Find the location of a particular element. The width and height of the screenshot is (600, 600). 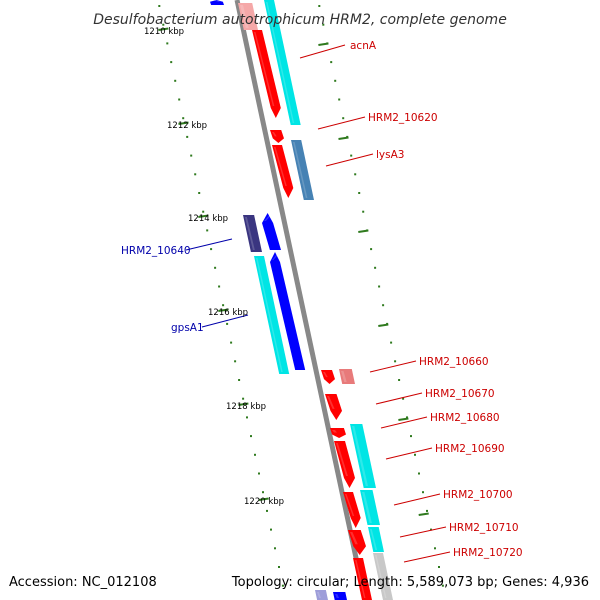

gene-hrm2-10720-partner is located at coordinates (383, 576).